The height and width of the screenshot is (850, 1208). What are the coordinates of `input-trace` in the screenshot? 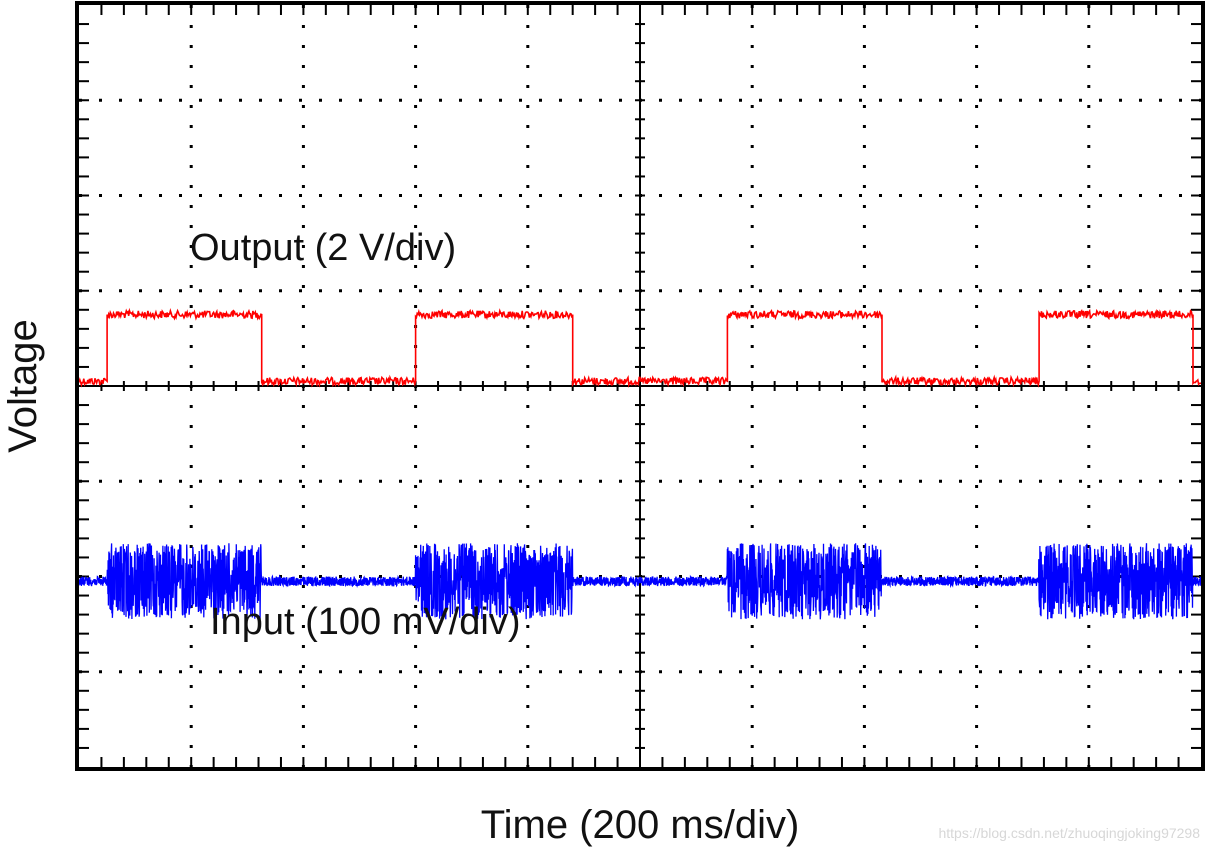 It's located at (640, 581).